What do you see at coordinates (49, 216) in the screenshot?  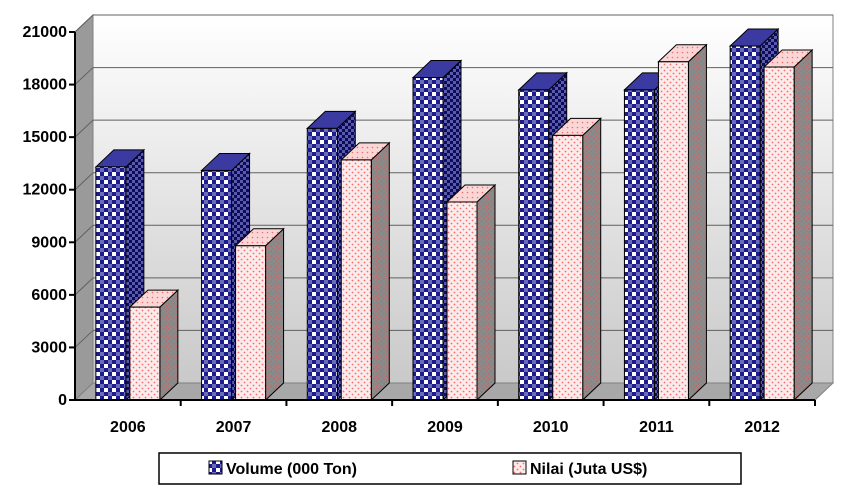 I see `y-axis-ticks: 0 3000 6000 9000 12000 15000 18000 21000` at bounding box center [49, 216].